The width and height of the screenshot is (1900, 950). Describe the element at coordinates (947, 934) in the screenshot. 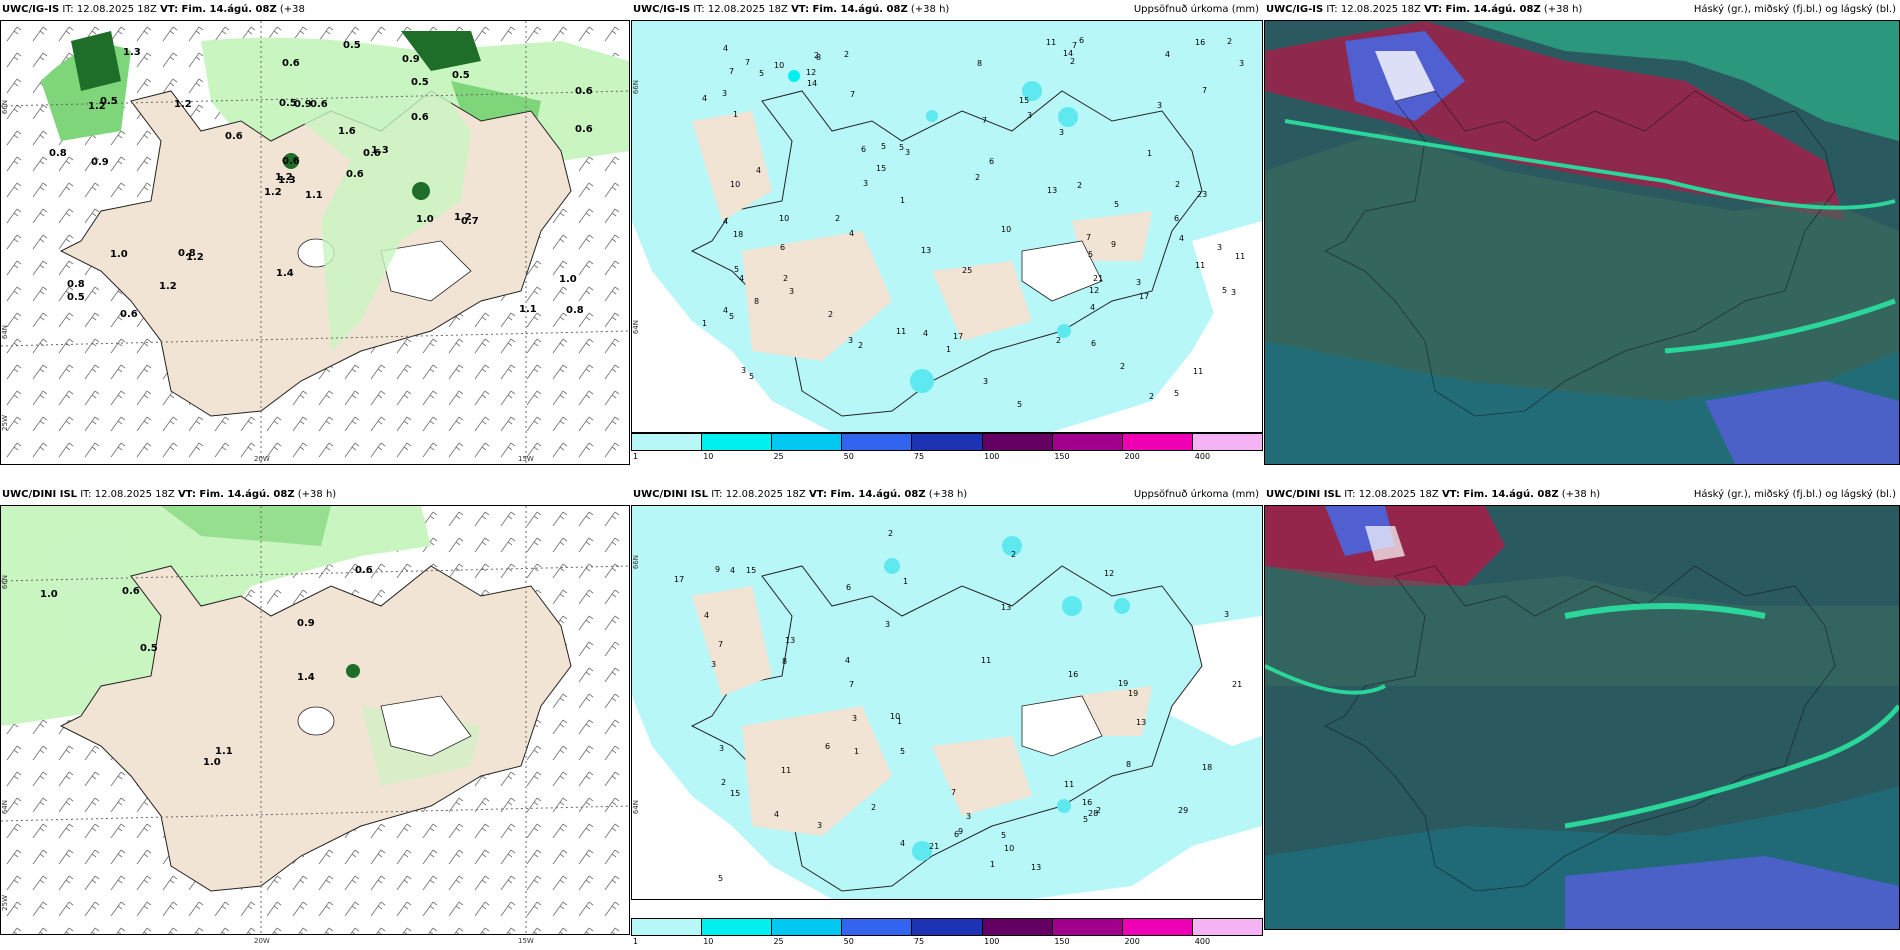

I see `colorbar: 1 10 25 50 75 100 150 200 400` at that location.